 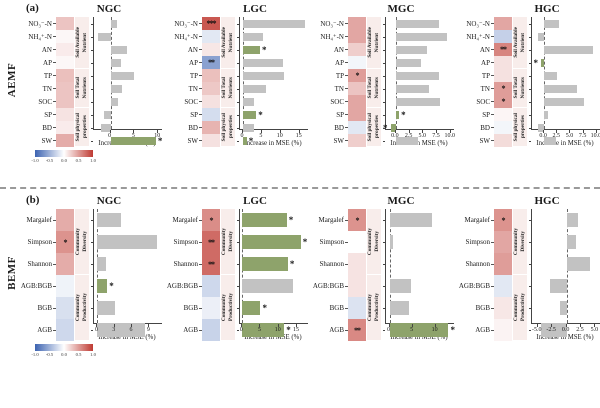 I want to click on row-label: TN, so click(x=474, y=88).